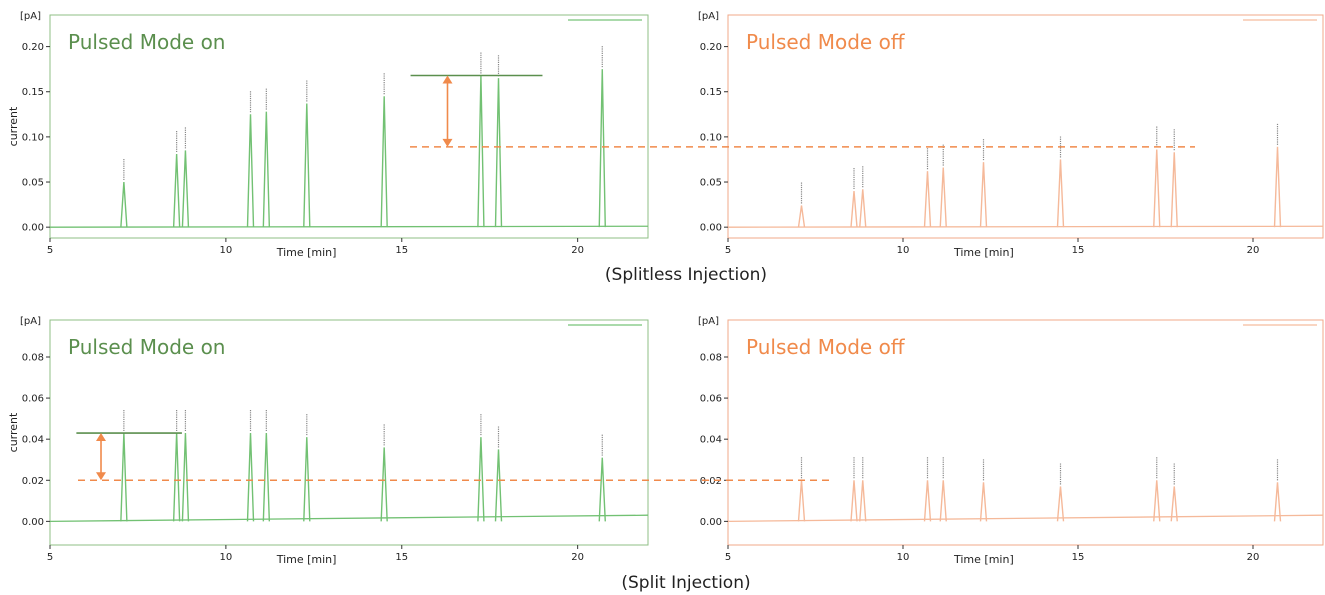 Image resolution: width=1325 pixels, height=595 pixels. What do you see at coordinates (686, 275) in the screenshot?
I see `caption-splitless: (Splitless Injection)` at bounding box center [686, 275].